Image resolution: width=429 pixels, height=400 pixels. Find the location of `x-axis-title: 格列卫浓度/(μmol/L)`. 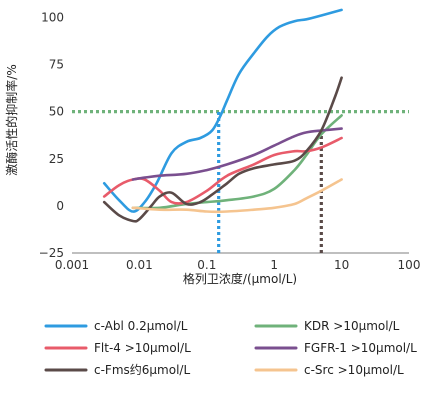

x-axis-title: 格列卫浓度/(μmol/L) is located at coordinates (240, 278).